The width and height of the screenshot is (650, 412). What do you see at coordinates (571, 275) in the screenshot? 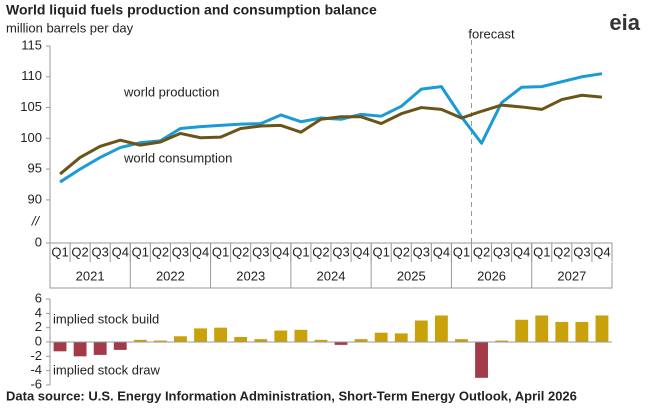
I see `year-label: 2027` at bounding box center [571, 275].